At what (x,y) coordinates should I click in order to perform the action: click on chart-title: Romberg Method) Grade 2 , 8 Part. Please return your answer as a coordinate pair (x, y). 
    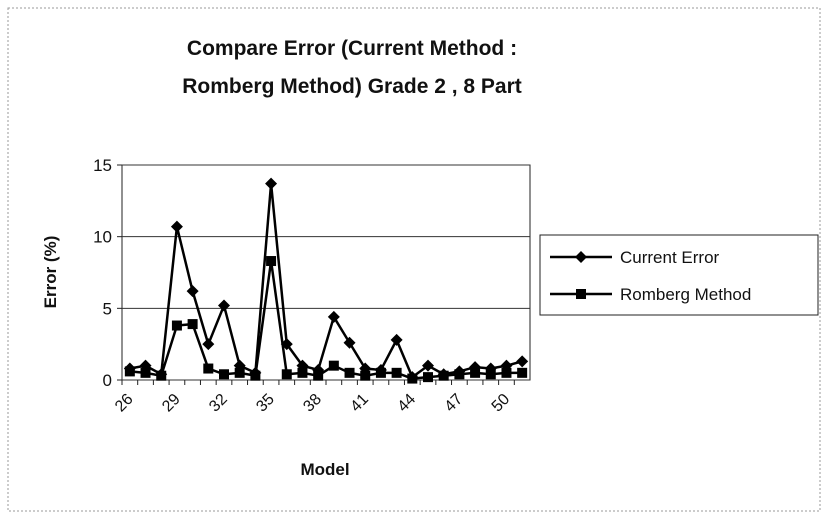
    Looking at the image, I should click on (352, 86).